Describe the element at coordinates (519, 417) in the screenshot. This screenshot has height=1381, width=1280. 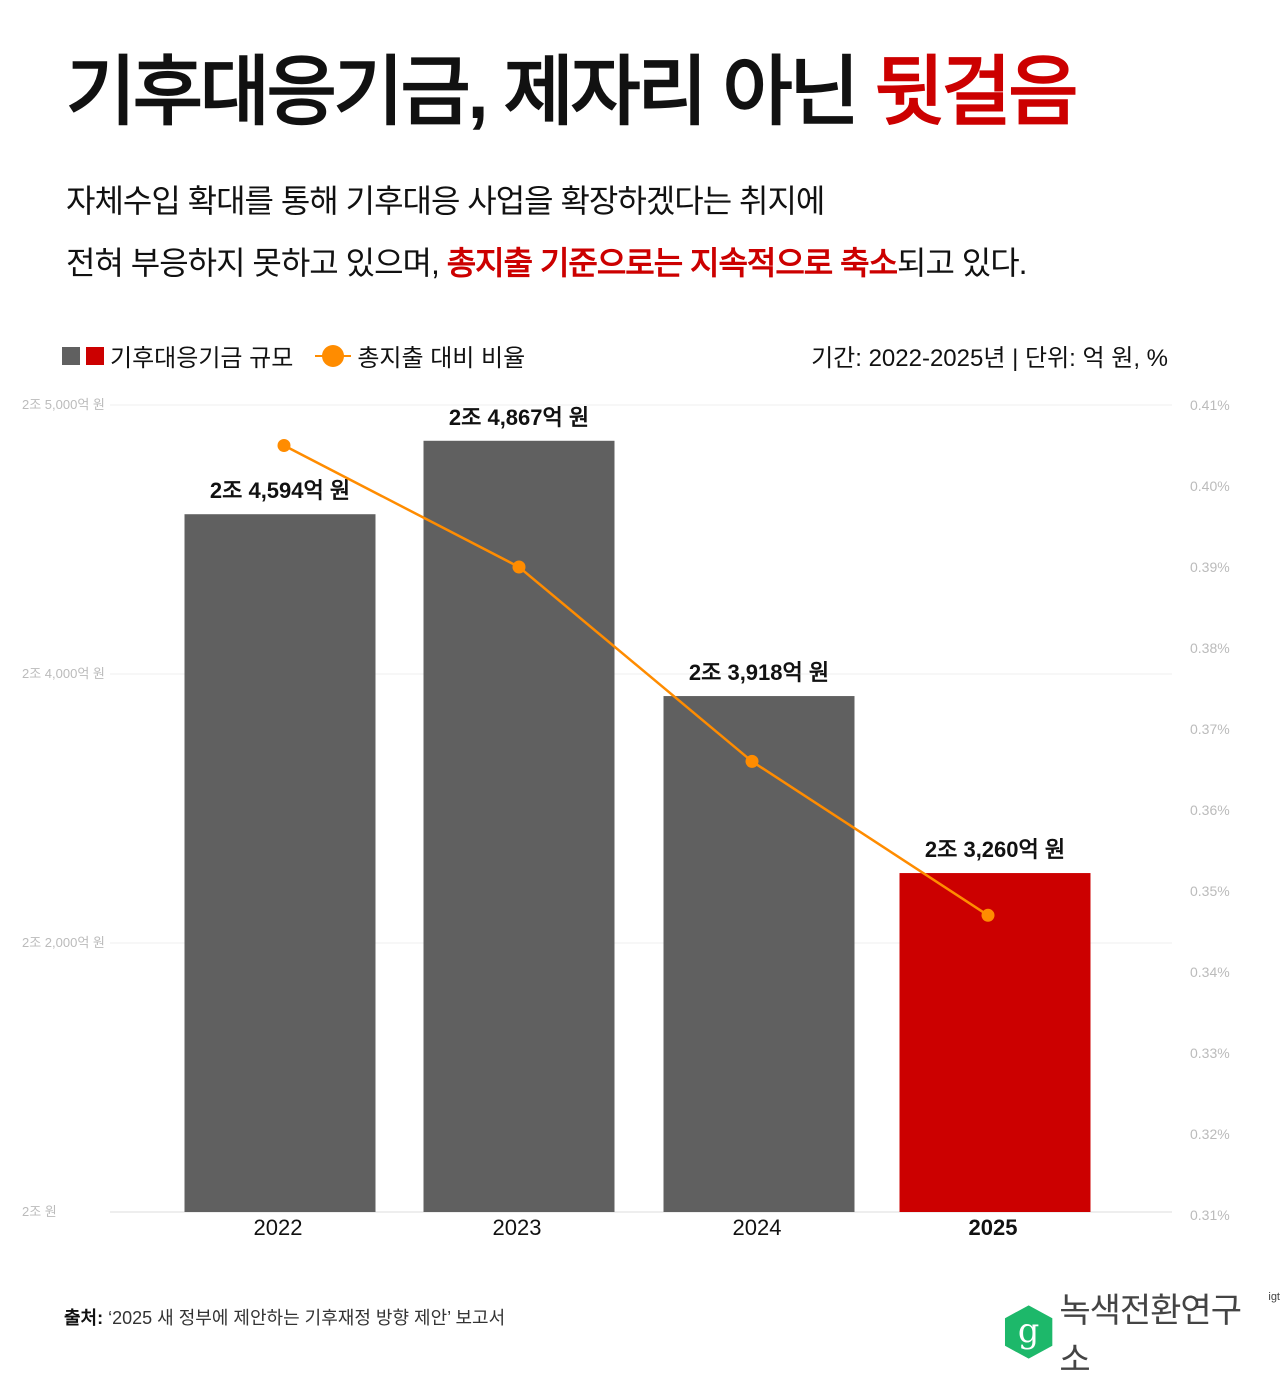
I see `bar-value-label: 2조 4,867억 원` at that location.